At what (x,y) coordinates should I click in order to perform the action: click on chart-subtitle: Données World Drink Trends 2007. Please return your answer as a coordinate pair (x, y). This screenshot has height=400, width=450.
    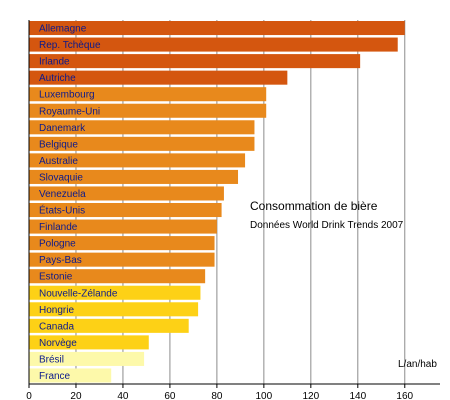
    Looking at the image, I should click on (327, 225).